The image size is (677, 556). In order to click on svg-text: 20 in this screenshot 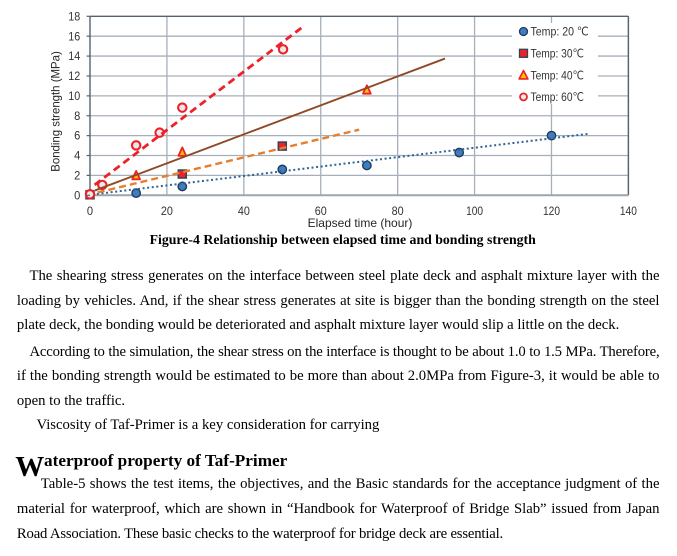, I will do `click(167, 211)`.